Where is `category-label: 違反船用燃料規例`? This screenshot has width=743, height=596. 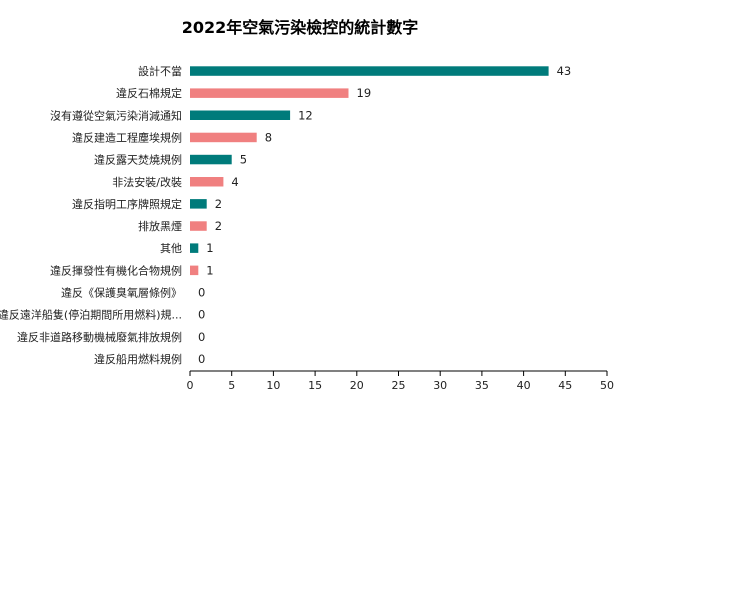
category-label: 違反船用燃料規例 is located at coordinates (138, 359).